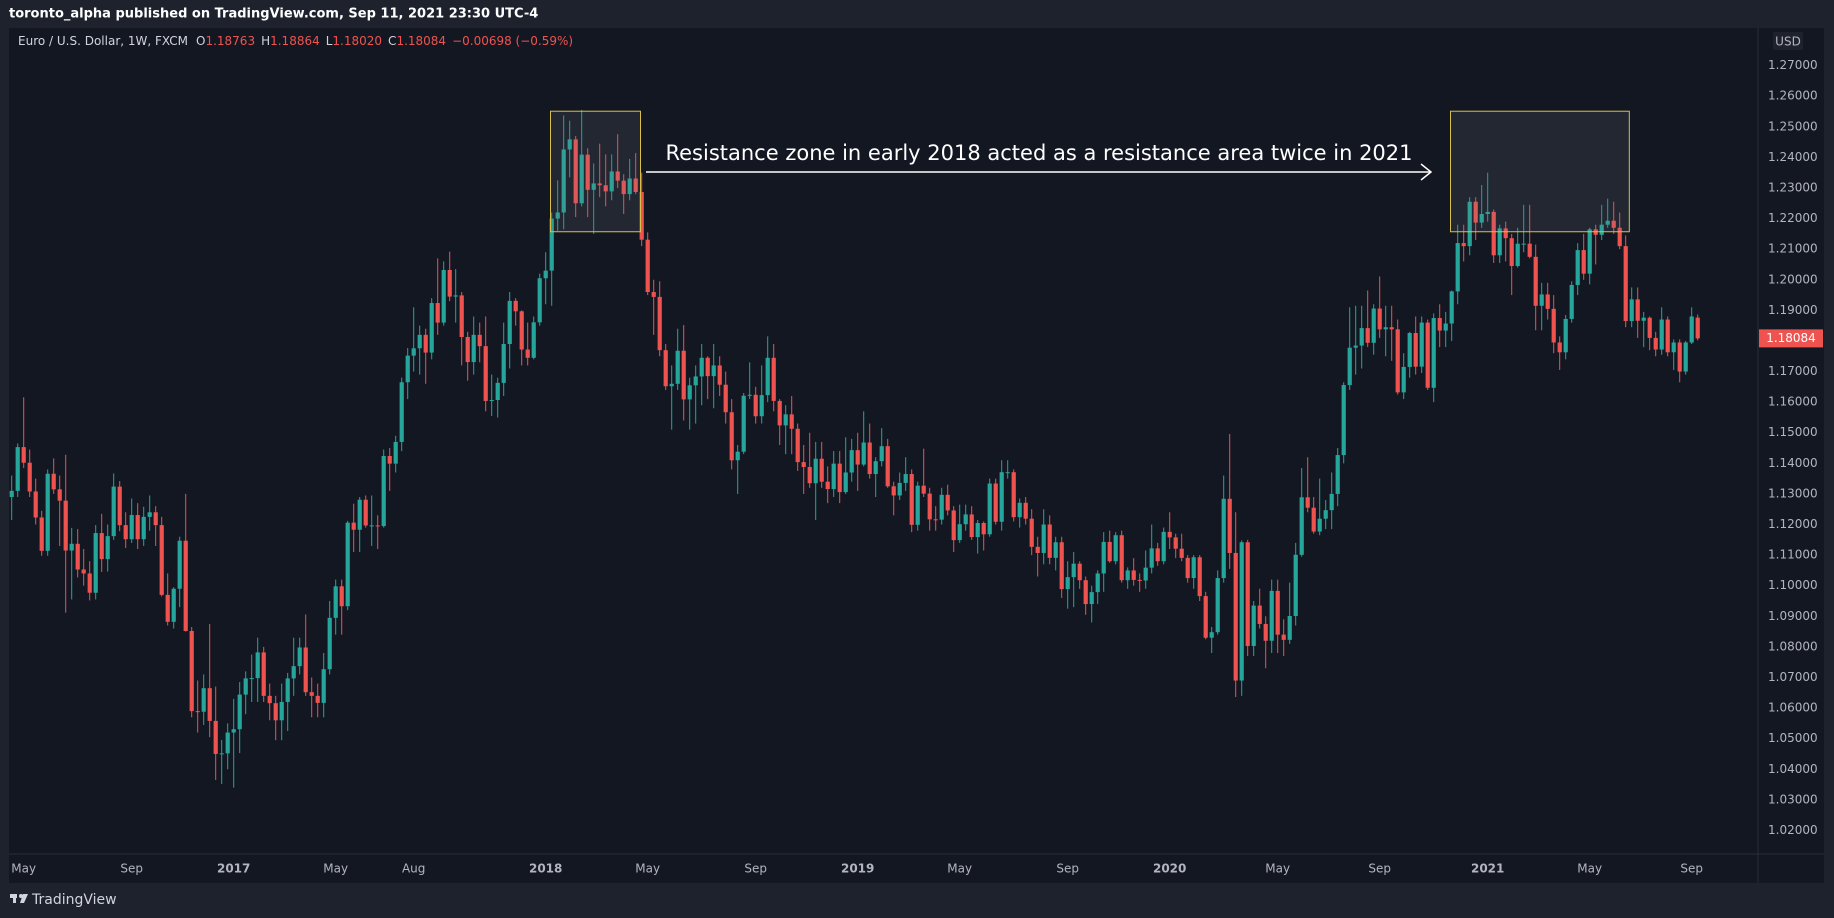 The height and width of the screenshot is (918, 1834). What do you see at coordinates (1589, 869) in the screenshot?
I see `x-tick-label: May` at bounding box center [1589, 869].